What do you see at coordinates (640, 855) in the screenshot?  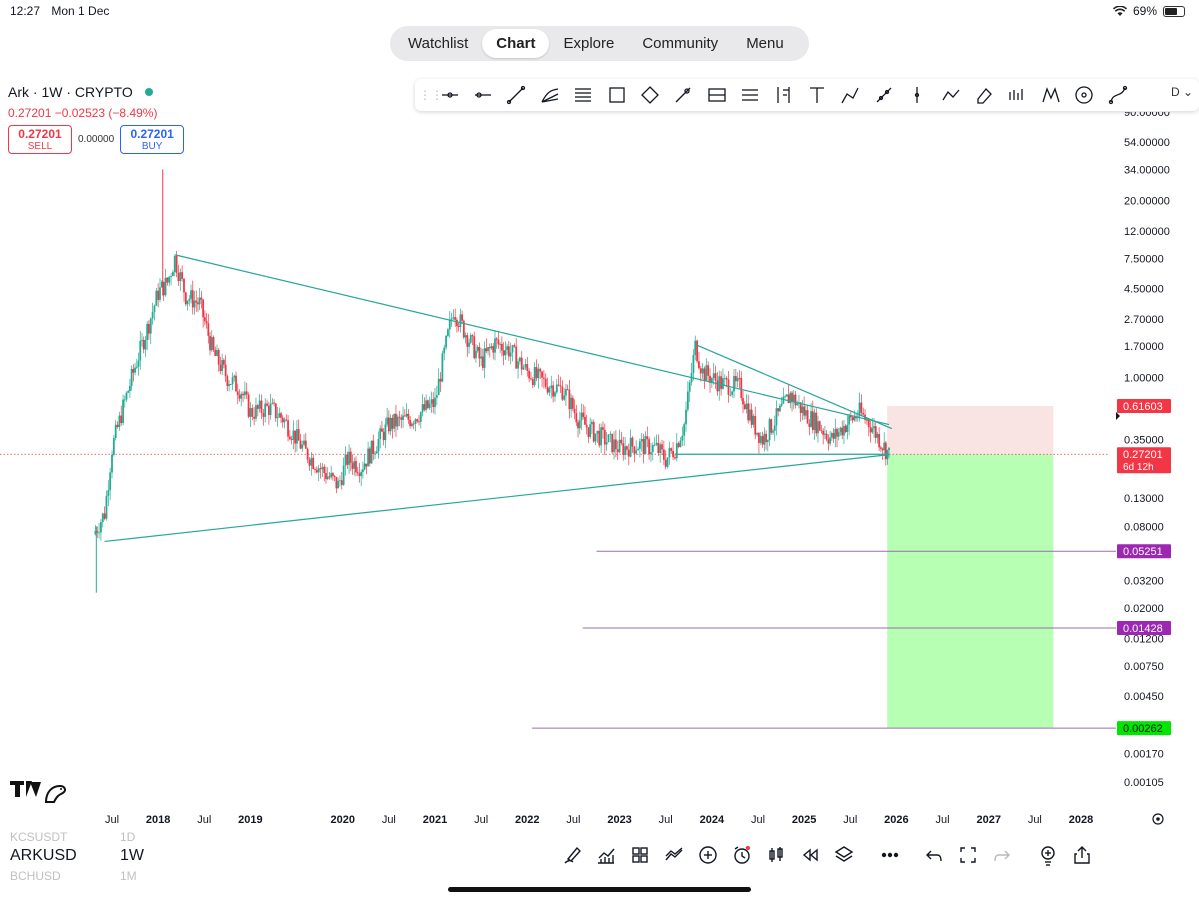 I see `templates-icon` at bounding box center [640, 855].